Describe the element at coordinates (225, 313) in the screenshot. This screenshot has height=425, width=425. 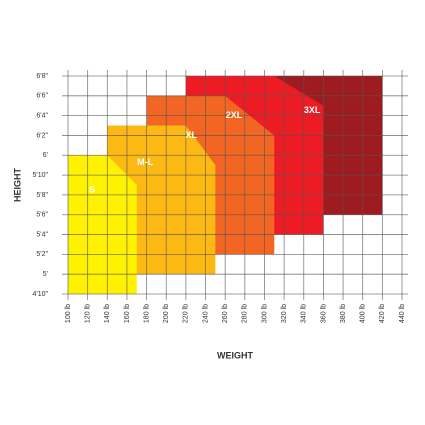
I see `x-tick-label: 260 lb` at that location.